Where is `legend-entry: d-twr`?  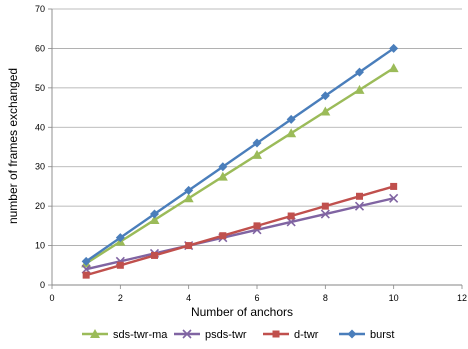 legend-entry: d-twr is located at coordinates (291, 335).